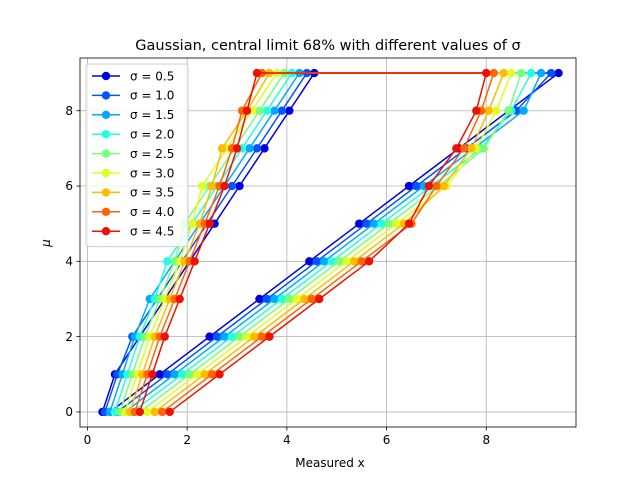  I want to click on x-tick-label: 8, so click(486, 440).